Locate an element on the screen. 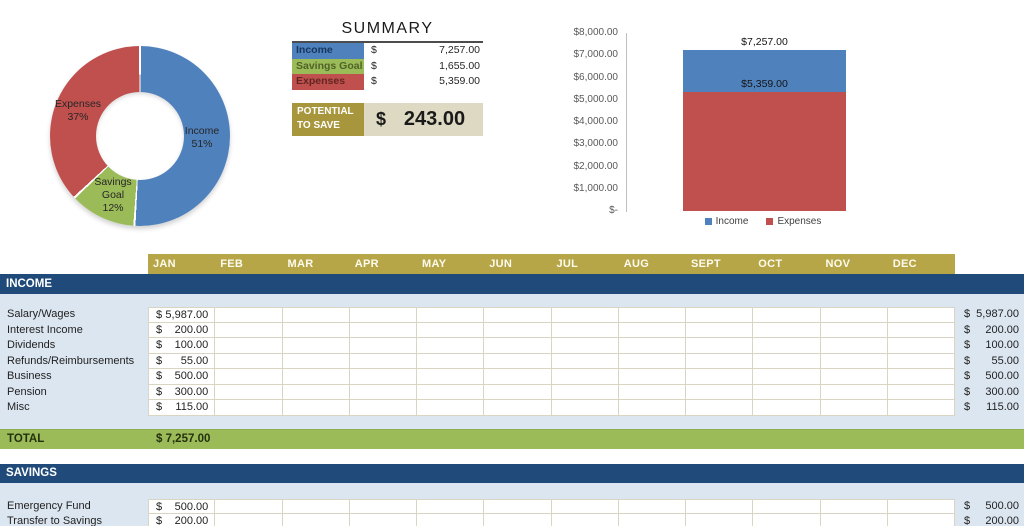 This screenshot has width=1024, height=526. row-total-cell: $115.00 is located at coordinates (989, 408).